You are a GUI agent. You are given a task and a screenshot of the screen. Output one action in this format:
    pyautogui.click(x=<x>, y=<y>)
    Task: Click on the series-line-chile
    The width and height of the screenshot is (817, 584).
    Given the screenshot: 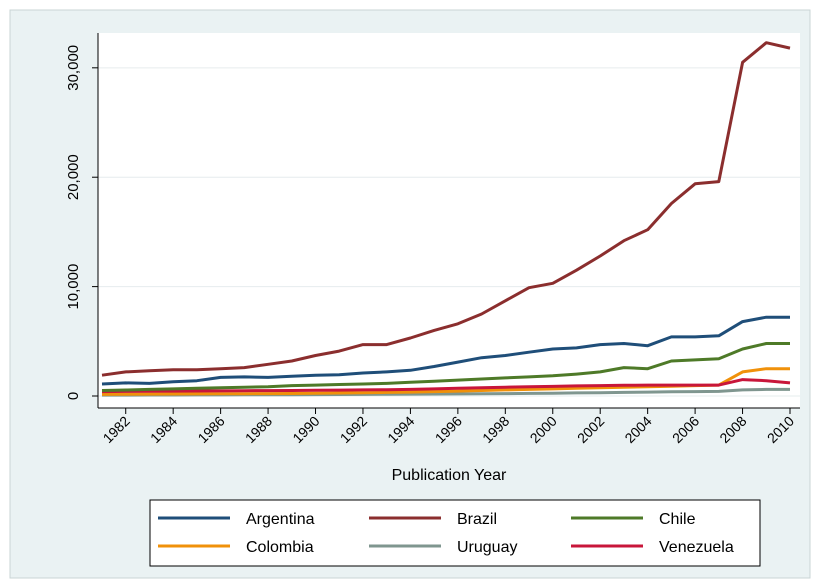 What is the action you would take?
    pyautogui.click(x=445, y=367)
    